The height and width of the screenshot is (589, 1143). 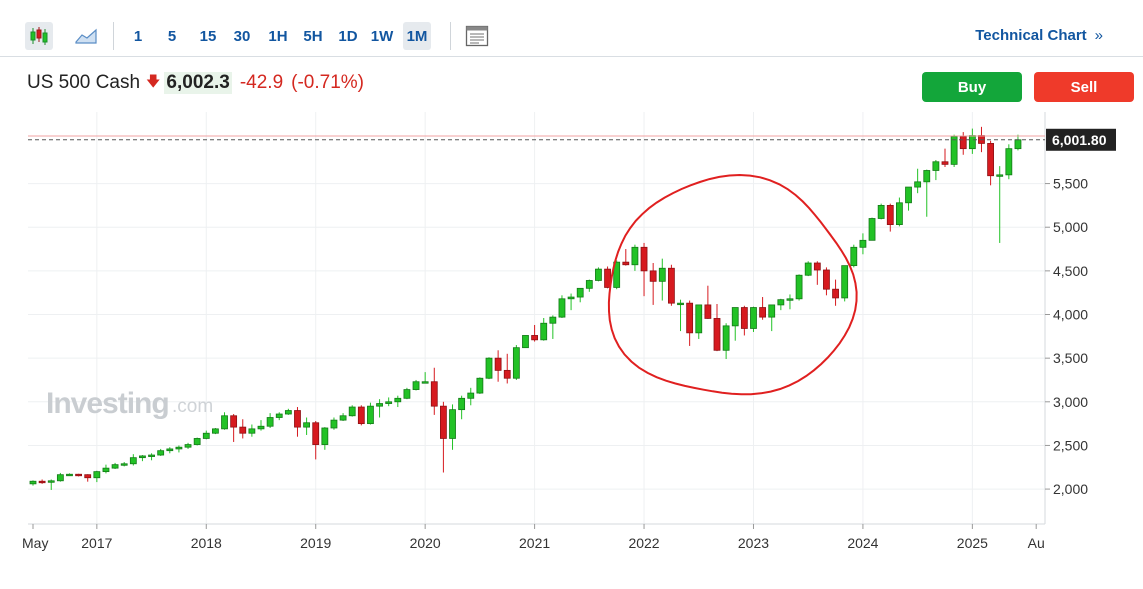 What do you see at coordinates (138, 36) in the screenshot?
I see `timeframe-1: 1` at bounding box center [138, 36].